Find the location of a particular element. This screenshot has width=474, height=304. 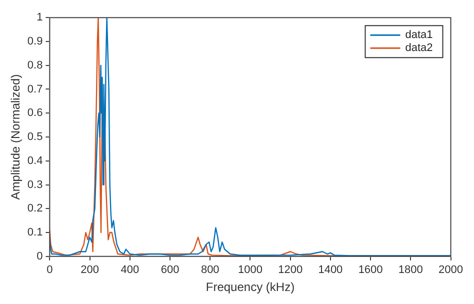

x-tick-label: 600 is located at coordinates (170, 270).